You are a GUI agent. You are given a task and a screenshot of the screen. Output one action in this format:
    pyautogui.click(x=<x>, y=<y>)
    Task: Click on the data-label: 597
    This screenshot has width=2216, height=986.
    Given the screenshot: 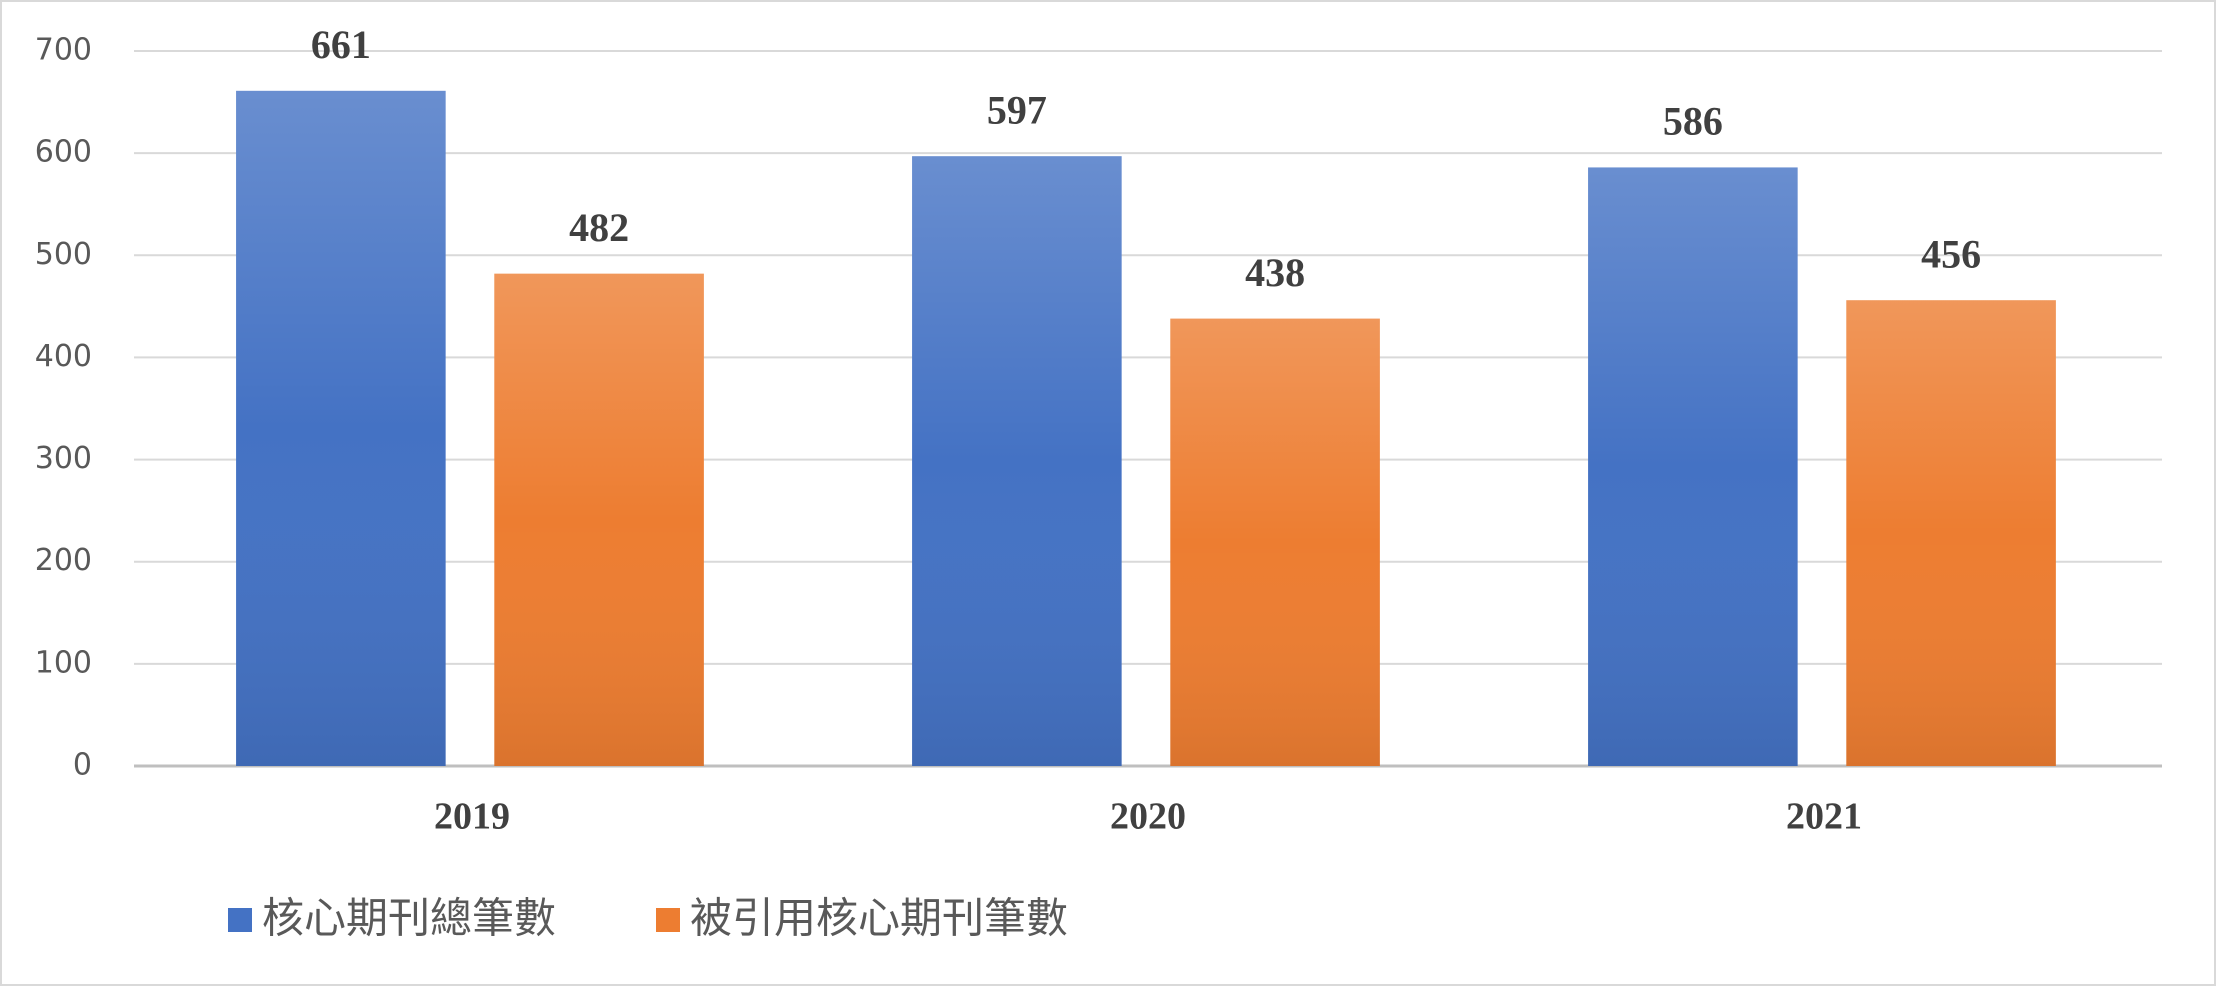 What is the action you would take?
    pyautogui.click(x=1017, y=109)
    